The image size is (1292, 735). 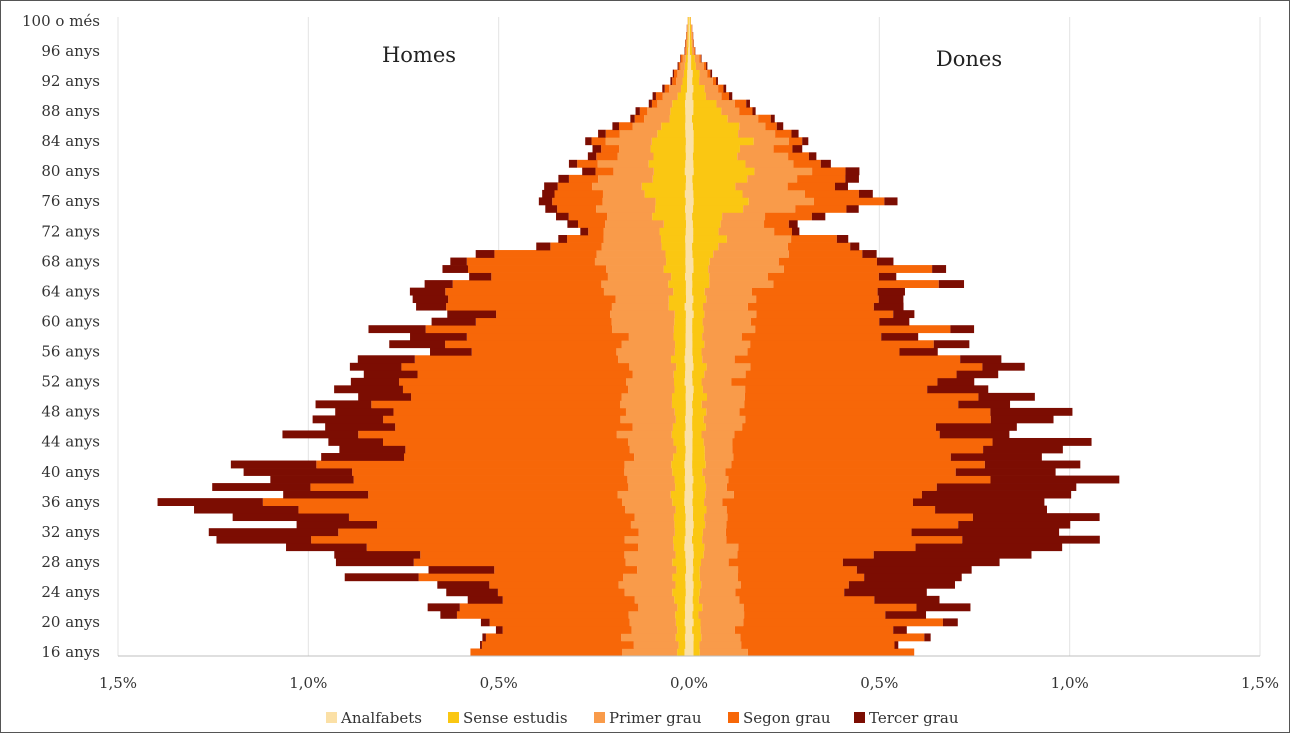 What do you see at coordinates (885, 592) in the screenshot?
I see `bar-dones-24-tercer-grau` at bounding box center [885, 592].